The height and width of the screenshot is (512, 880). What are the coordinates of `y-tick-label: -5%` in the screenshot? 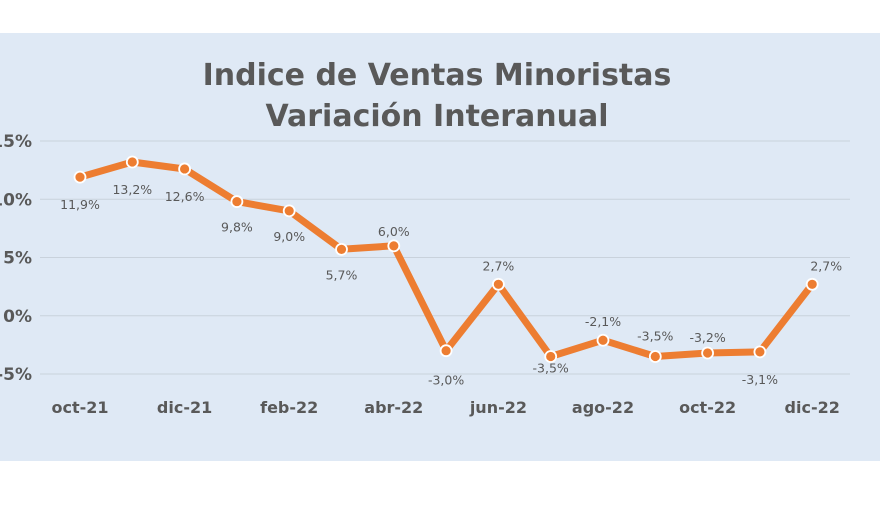 It's located at (16, 375).